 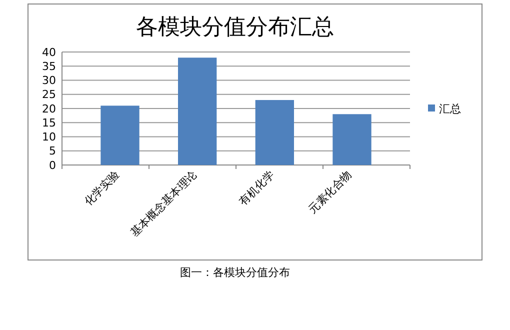 I want to click on legend-label: 汇总, so click(x=450, y=109).